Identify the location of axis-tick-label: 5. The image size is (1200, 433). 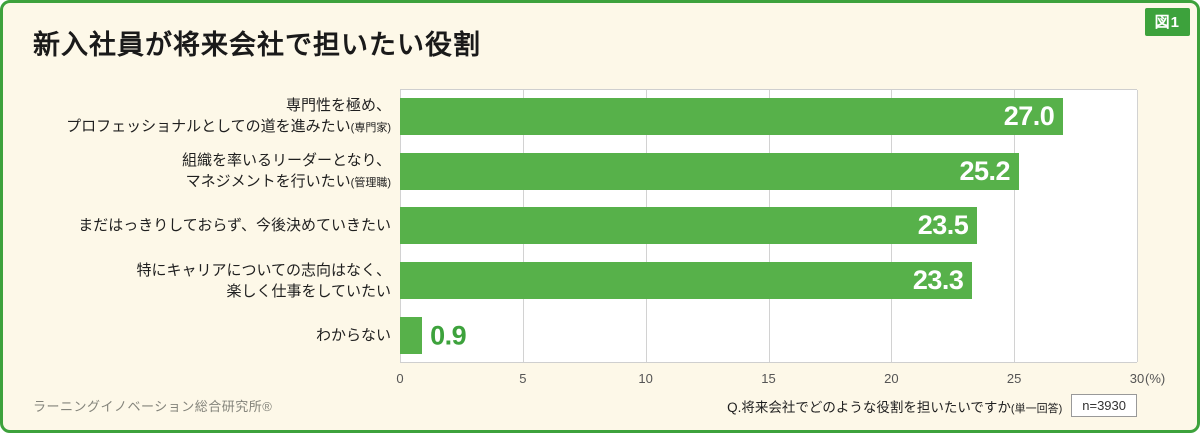
(523, 378).